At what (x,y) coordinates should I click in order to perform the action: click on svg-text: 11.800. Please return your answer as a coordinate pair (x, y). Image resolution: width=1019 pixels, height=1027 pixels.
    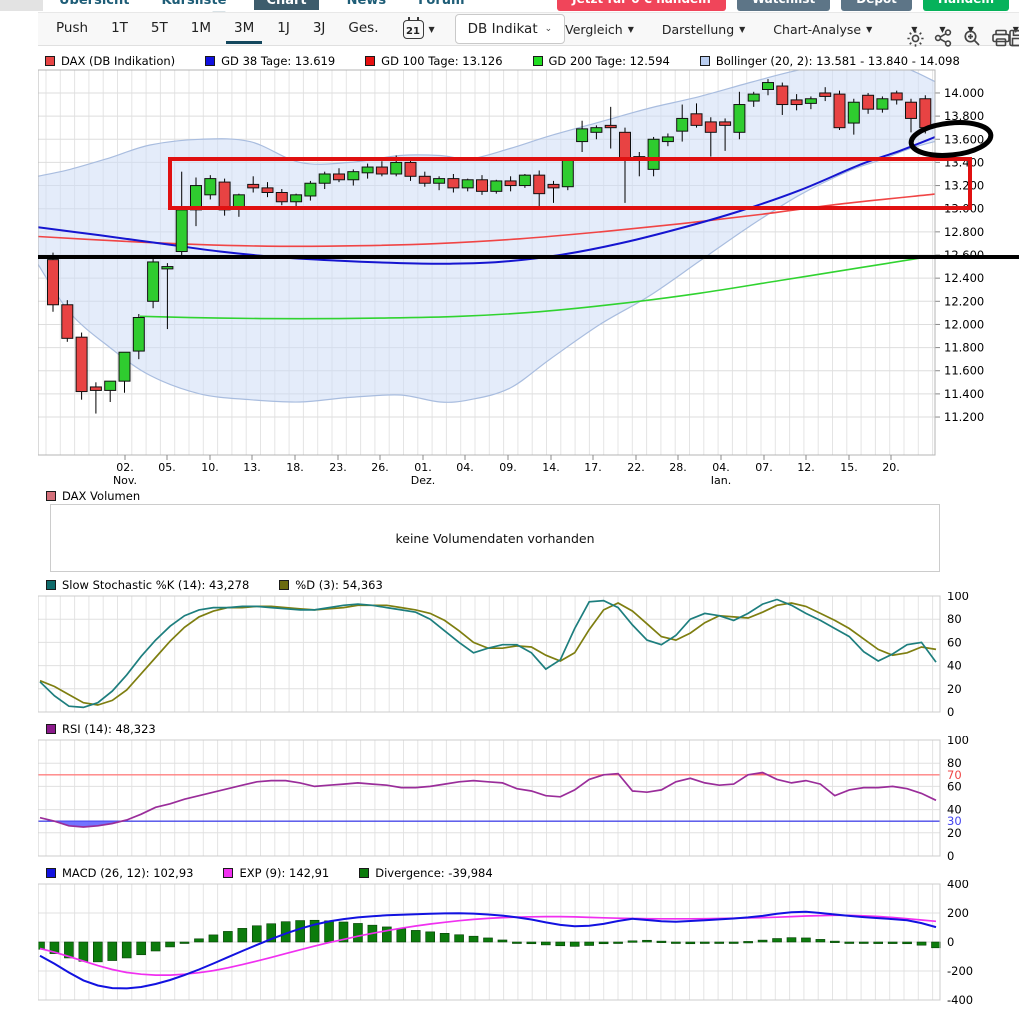
    Looking at the image, I should click on (964, 348).